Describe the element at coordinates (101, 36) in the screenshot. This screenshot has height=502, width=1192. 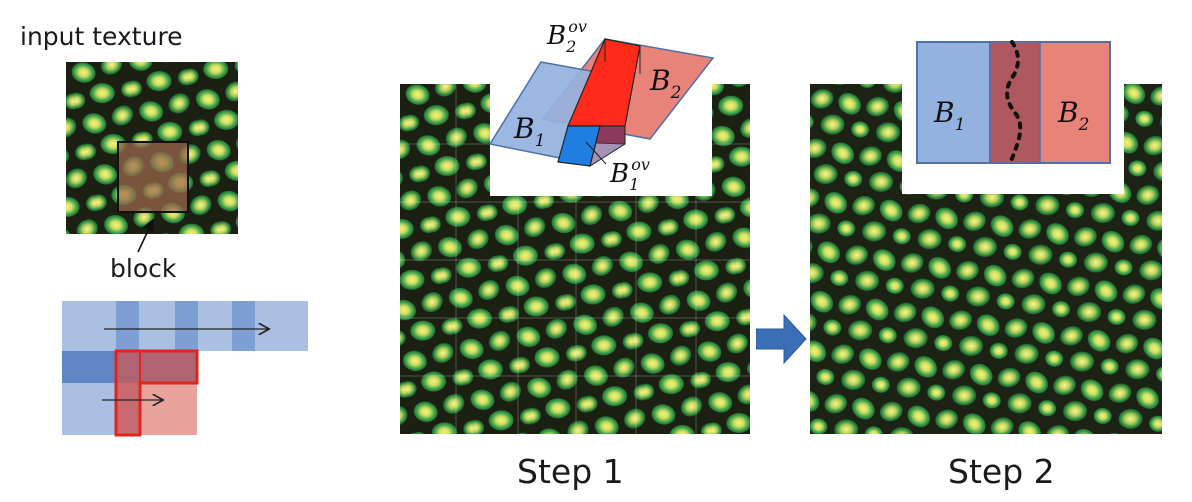
I see `input-texture-label: input texture` at that location.